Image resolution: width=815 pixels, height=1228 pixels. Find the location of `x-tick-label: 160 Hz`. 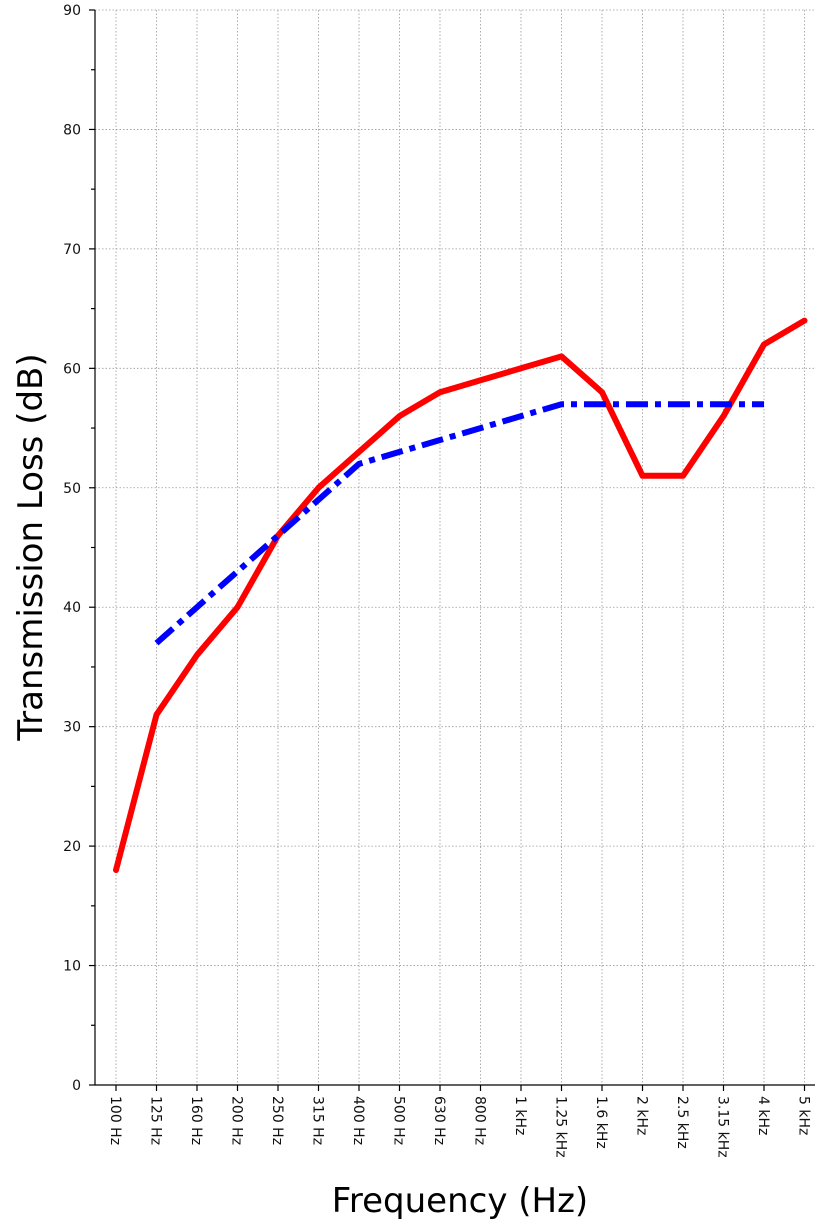

x-tick-label: 160 Hz is located at coordinates (196, 1120).